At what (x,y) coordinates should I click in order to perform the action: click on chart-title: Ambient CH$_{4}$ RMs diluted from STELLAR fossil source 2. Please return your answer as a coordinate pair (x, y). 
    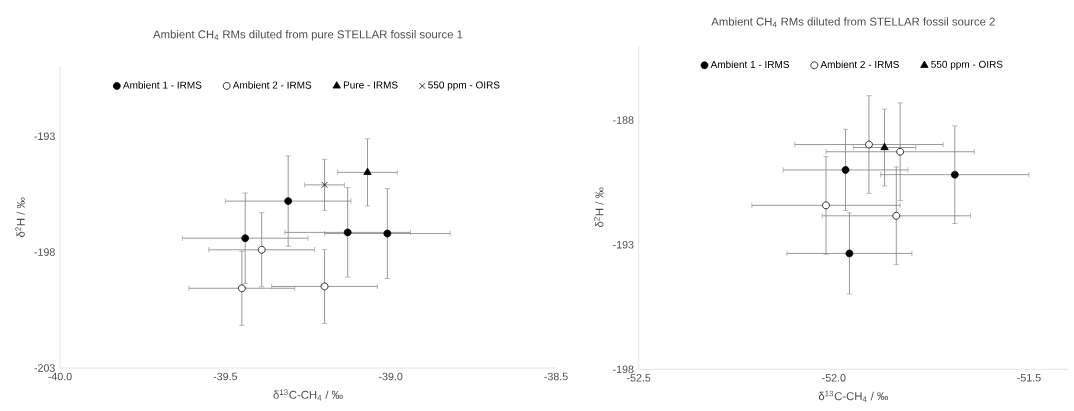
    Looking at the image, I should click on (853, 22).